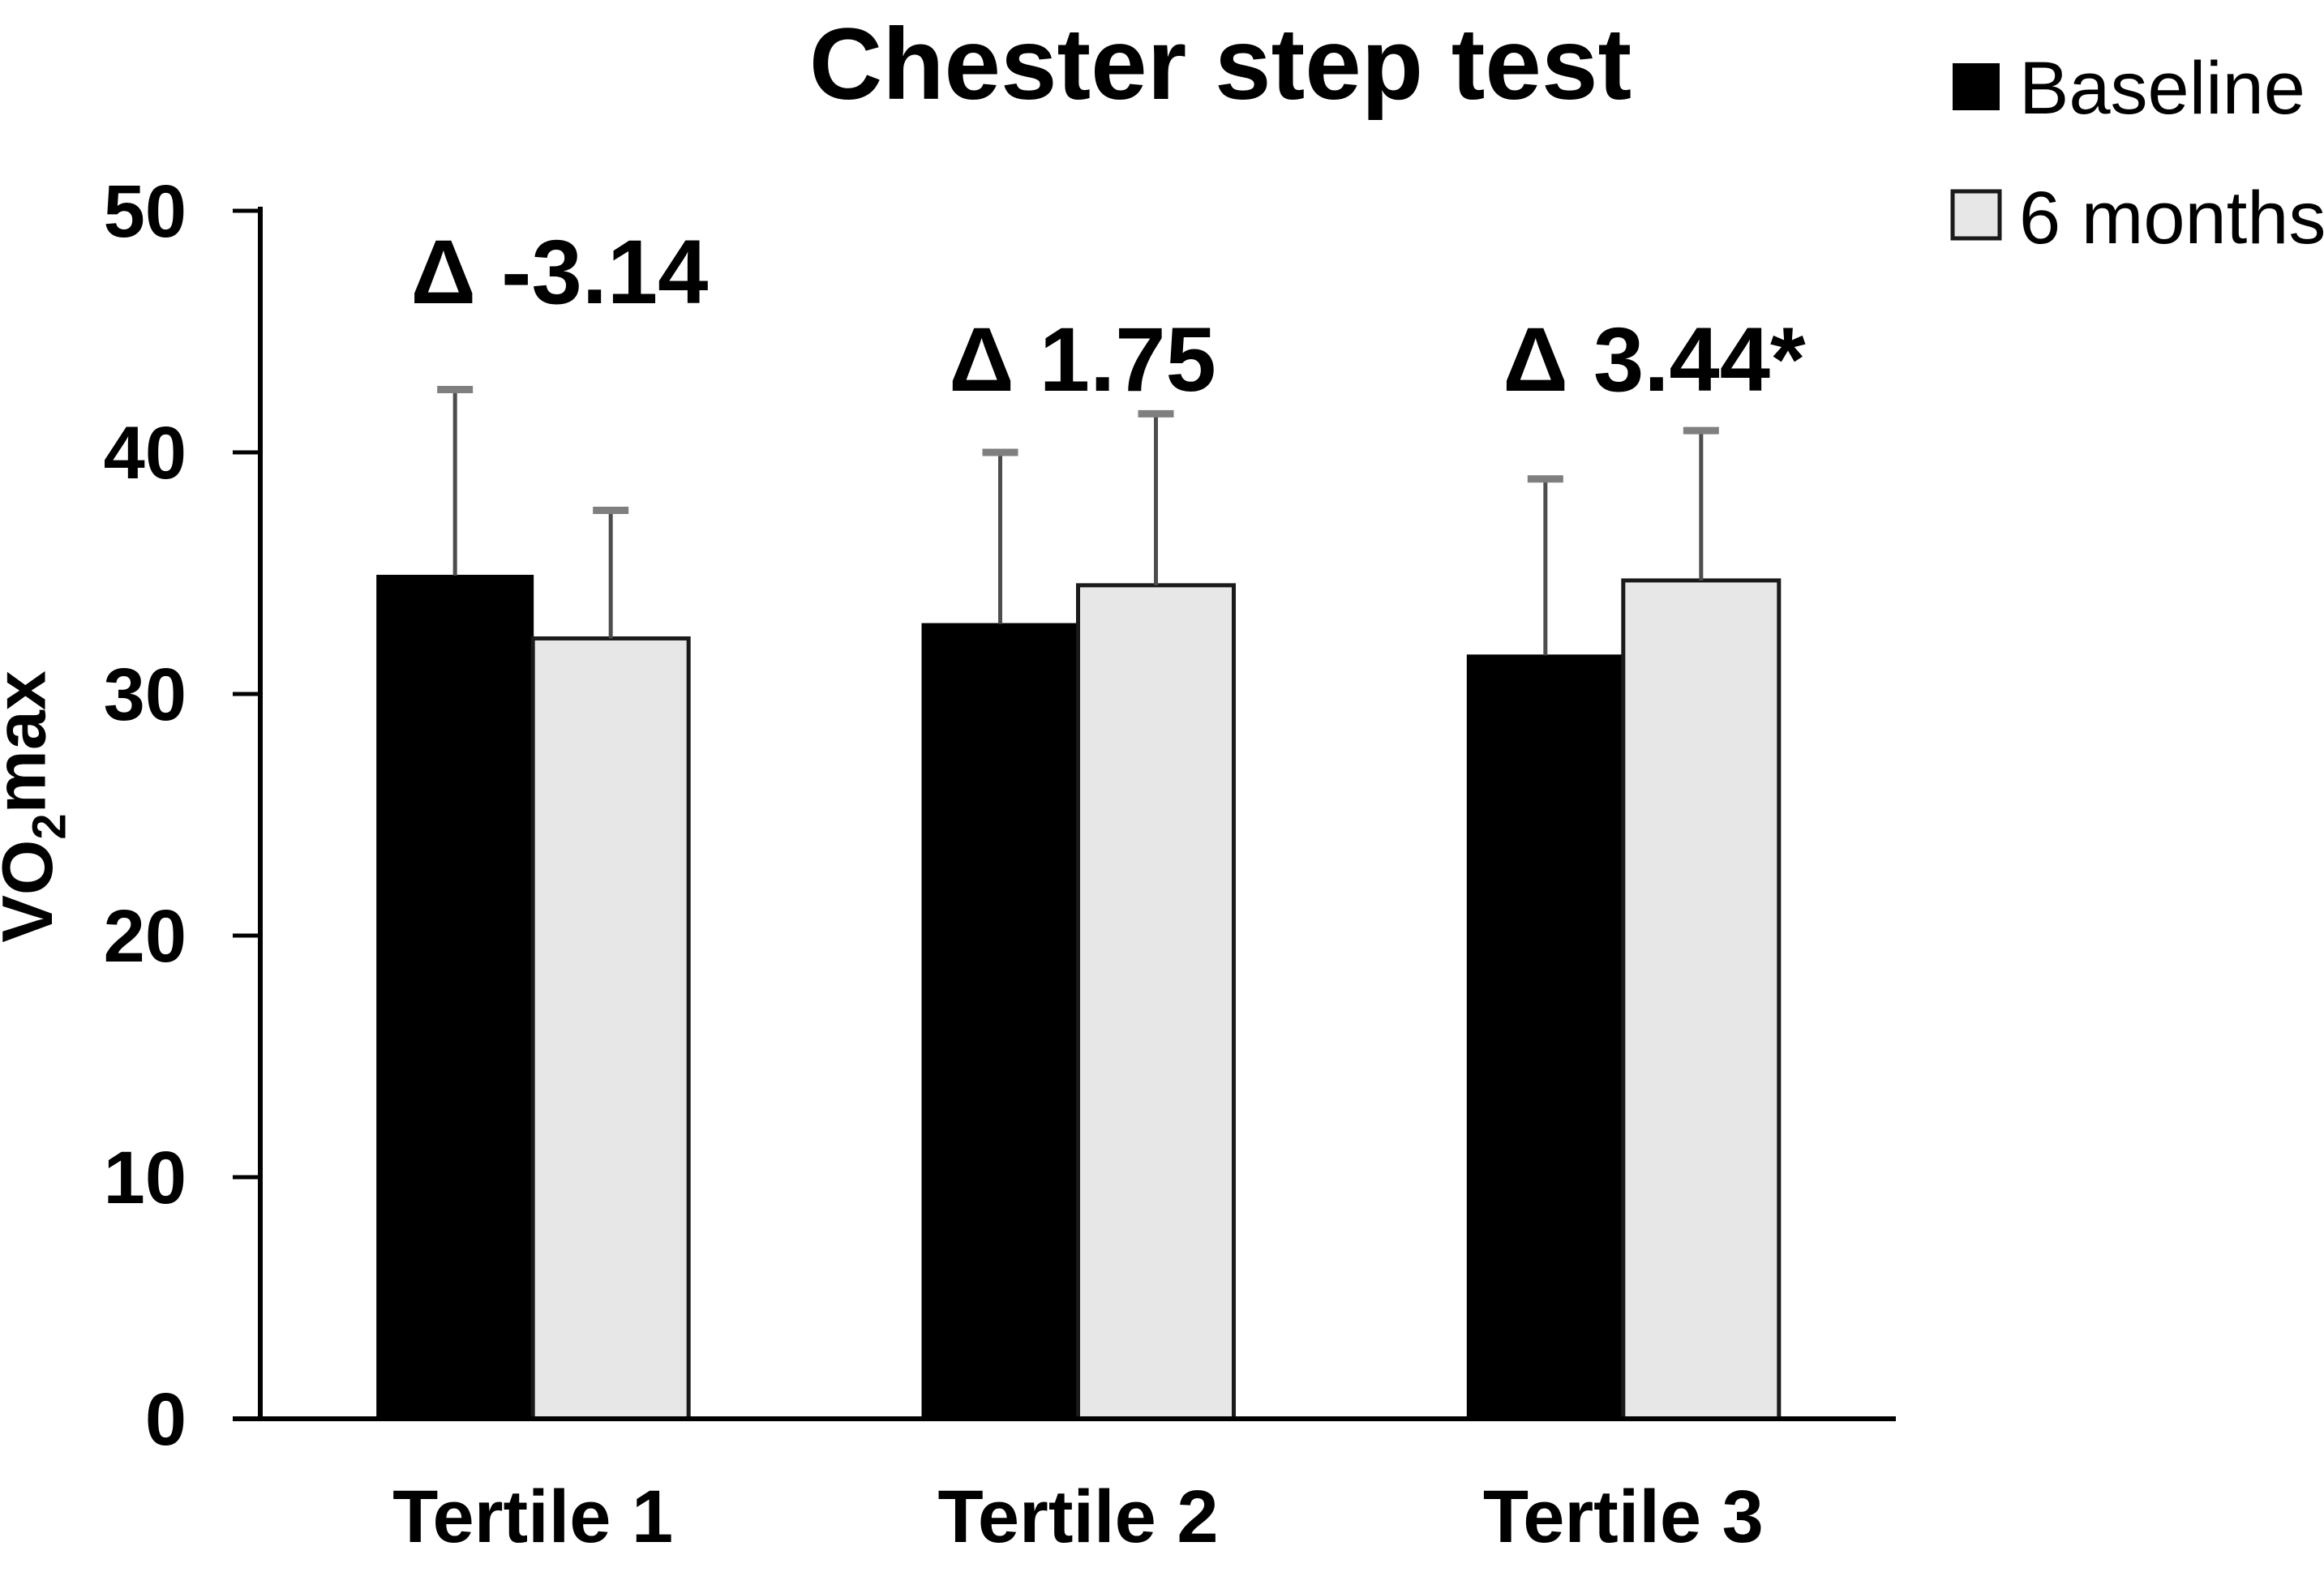 This screenshot has width=2324, height=1572. I want to click on delta-annotation-tertile-3: Δ 3.44*, so click(1654, 359).